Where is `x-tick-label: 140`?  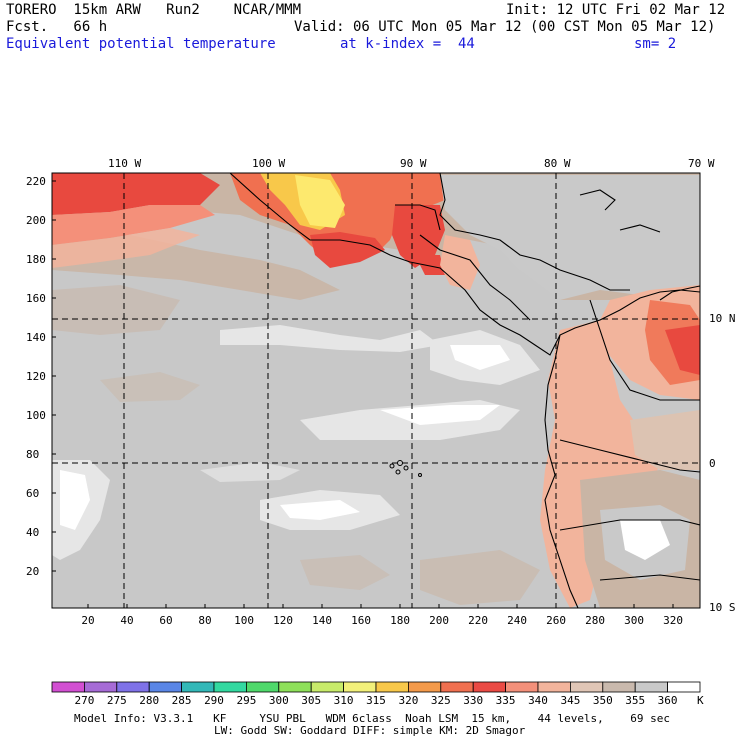 x-tick-label: 140 is located at coordinates (322, 620).